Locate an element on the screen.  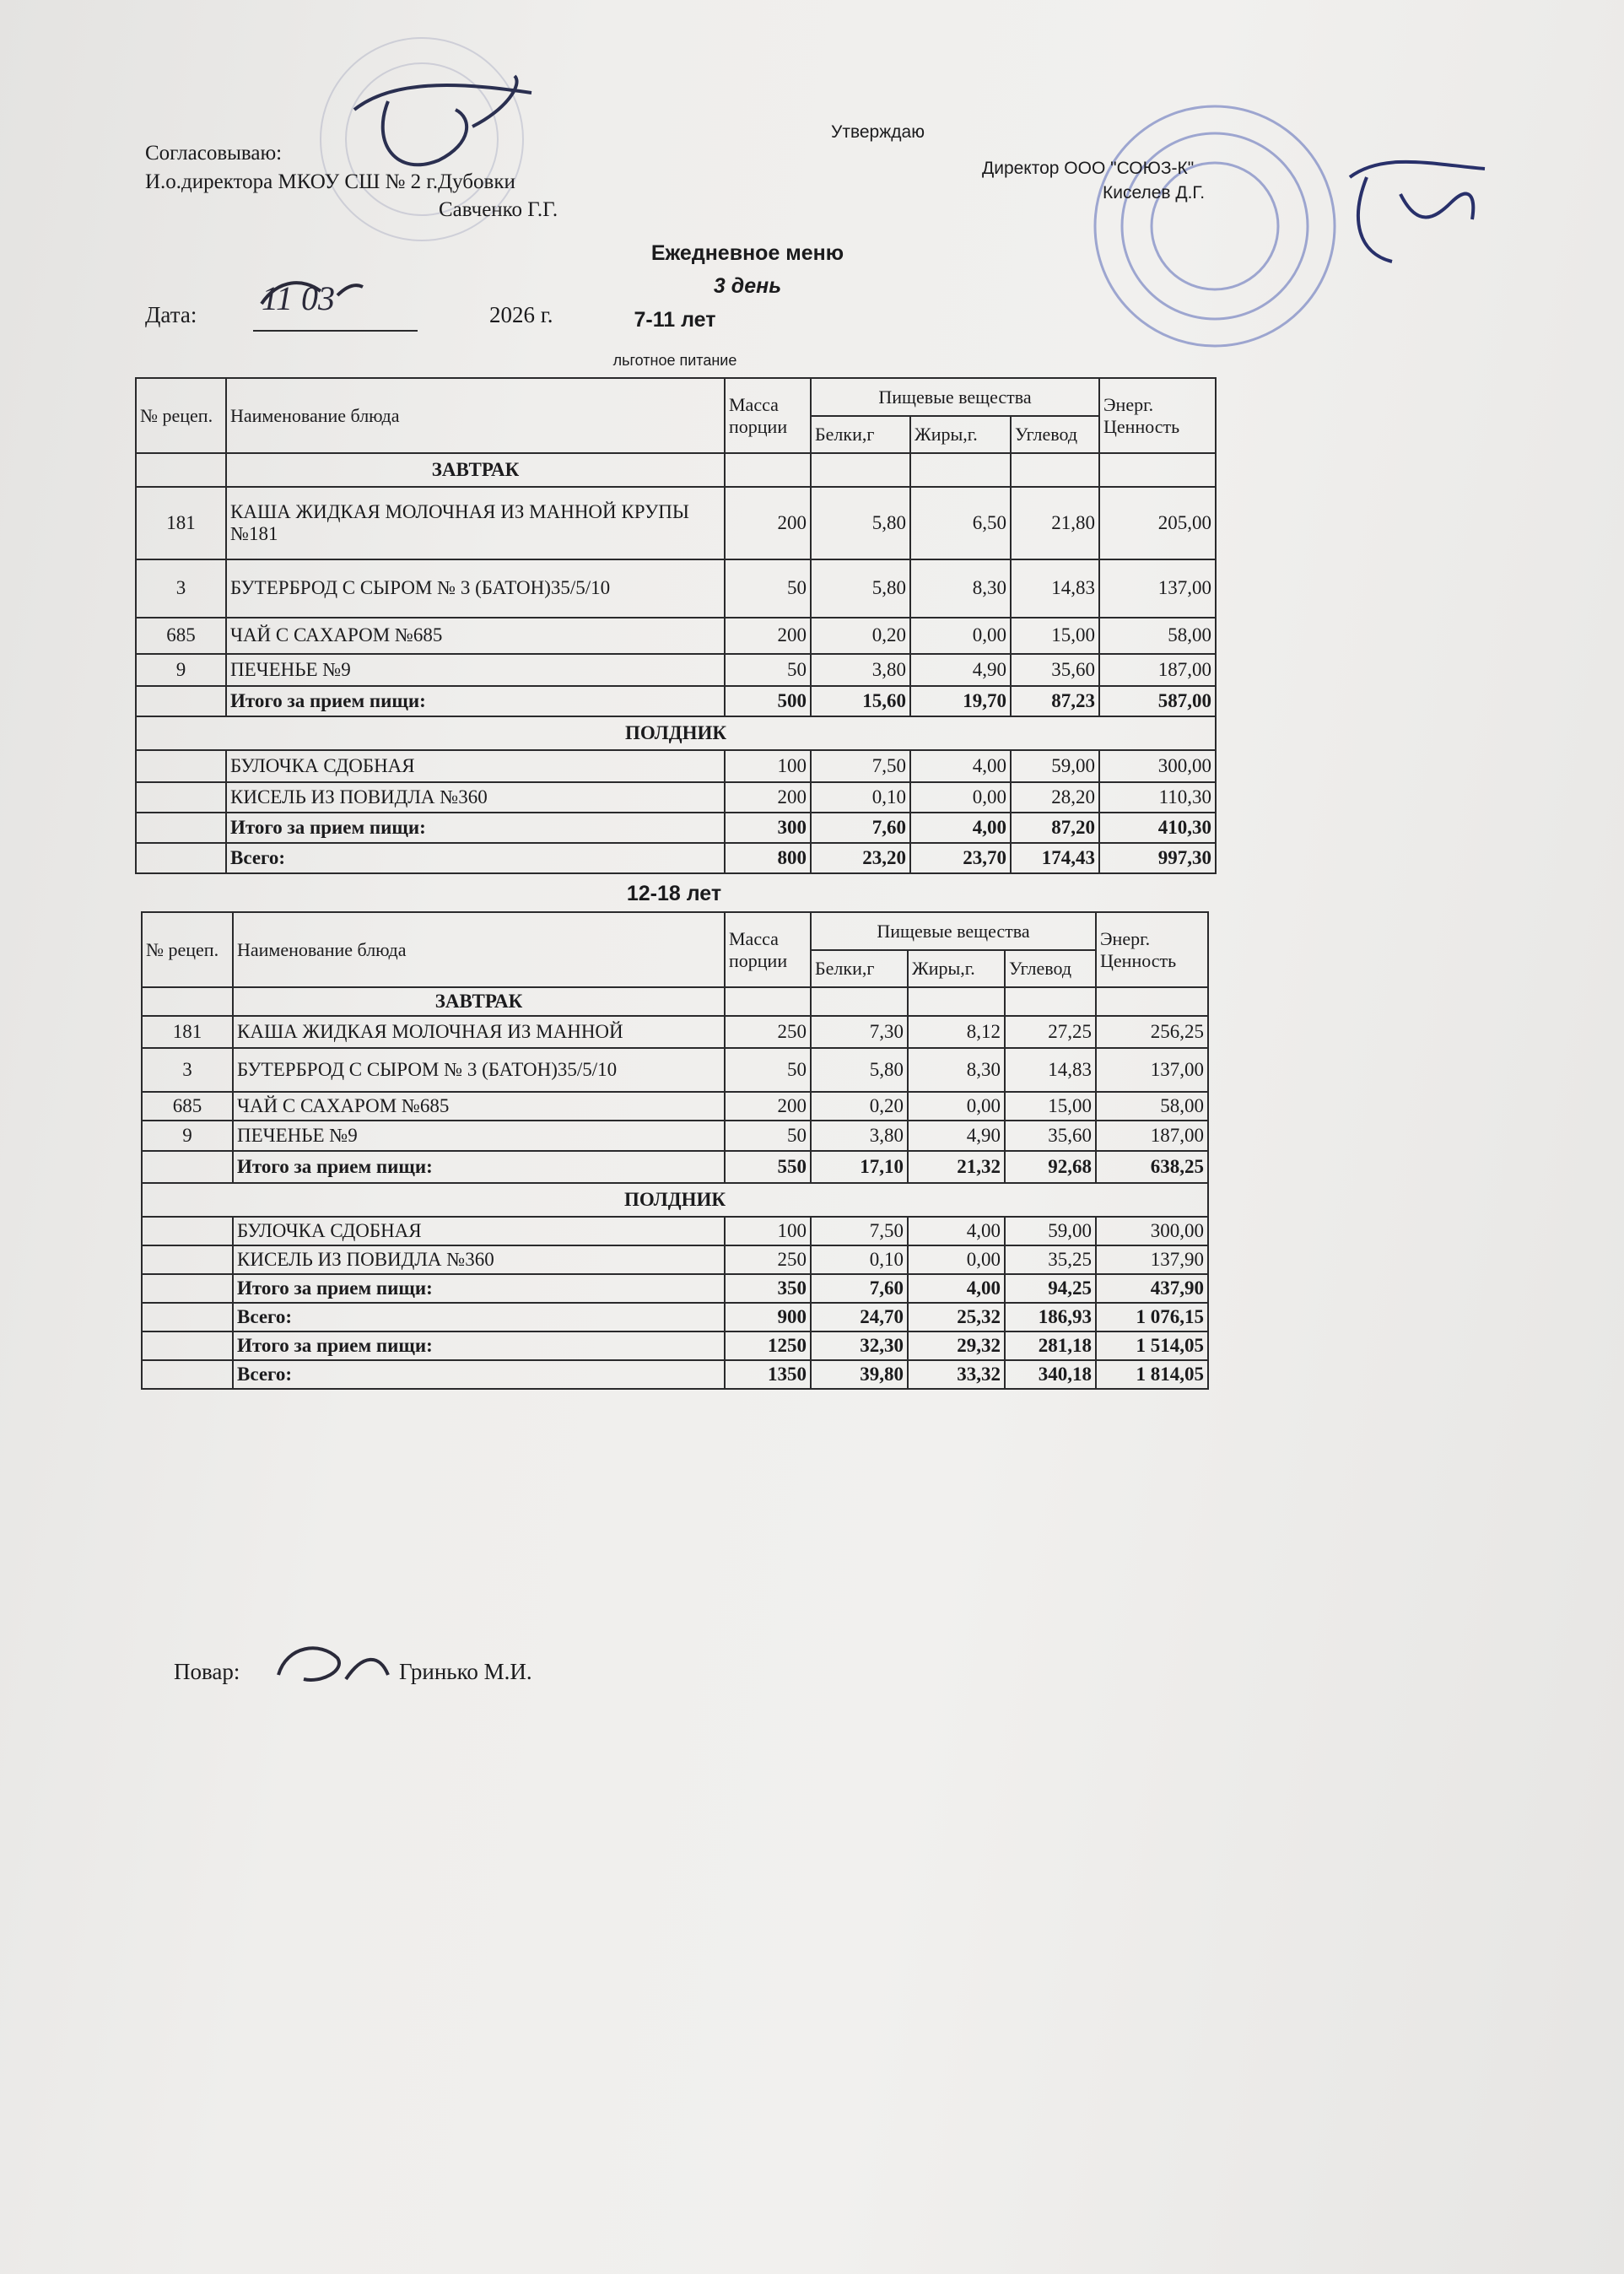
approve-name: Киселев Д.Г. is located at coordinates (1154, 193).